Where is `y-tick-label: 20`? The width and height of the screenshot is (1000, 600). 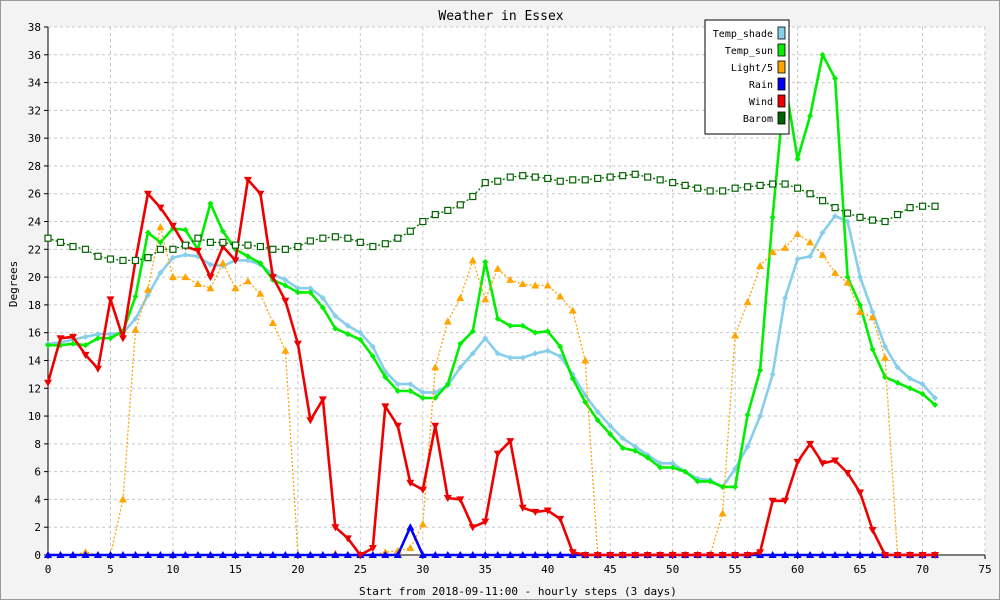 y-tick-label: 20 is located at coordinates (34, 277).